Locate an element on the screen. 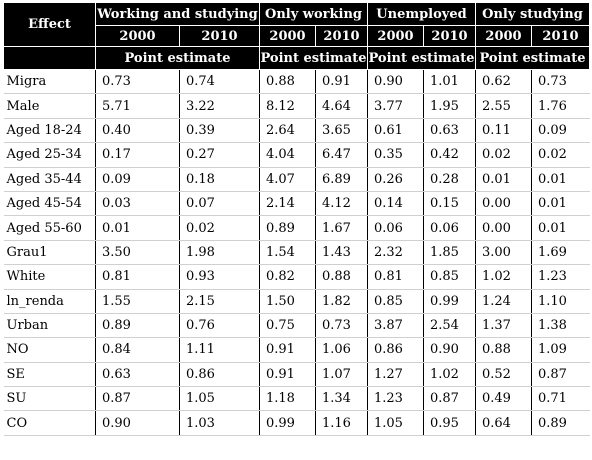 Image resolution: width=592 pixels, height=460 pixels. table-cell: 0.28 is located at coordinates (449, 179).